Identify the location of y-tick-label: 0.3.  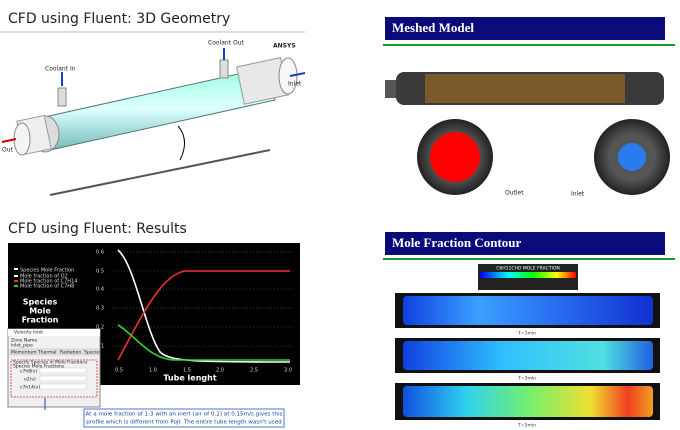
(100, 309).